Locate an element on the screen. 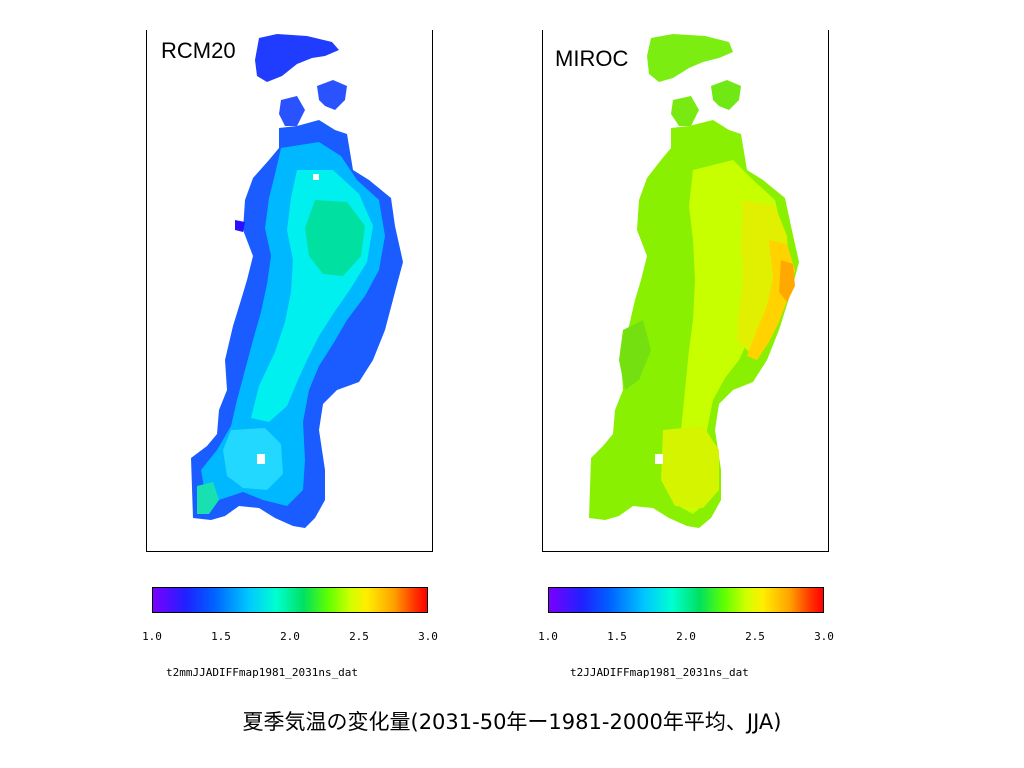 The height and width of the screenshot is (768, 1024). dataset-name-right: t2JJADIFFmap1981_2031ns_dat is located at coordinates (659, 672).